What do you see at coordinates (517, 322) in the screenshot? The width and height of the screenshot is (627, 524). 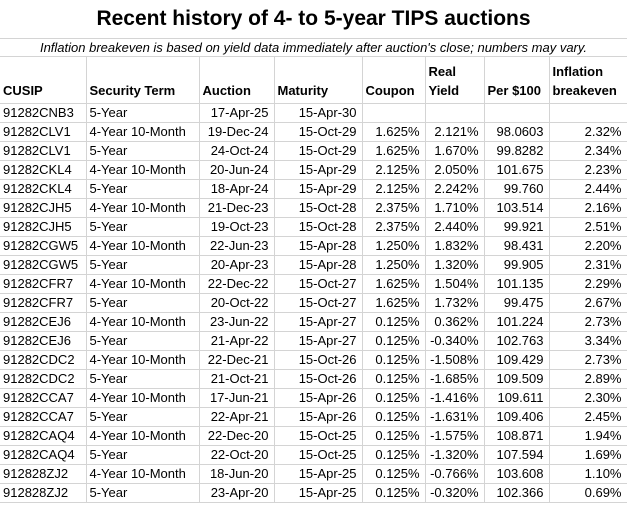 I see `cell-per-100: 101.224` at bounding box center [517, 322].